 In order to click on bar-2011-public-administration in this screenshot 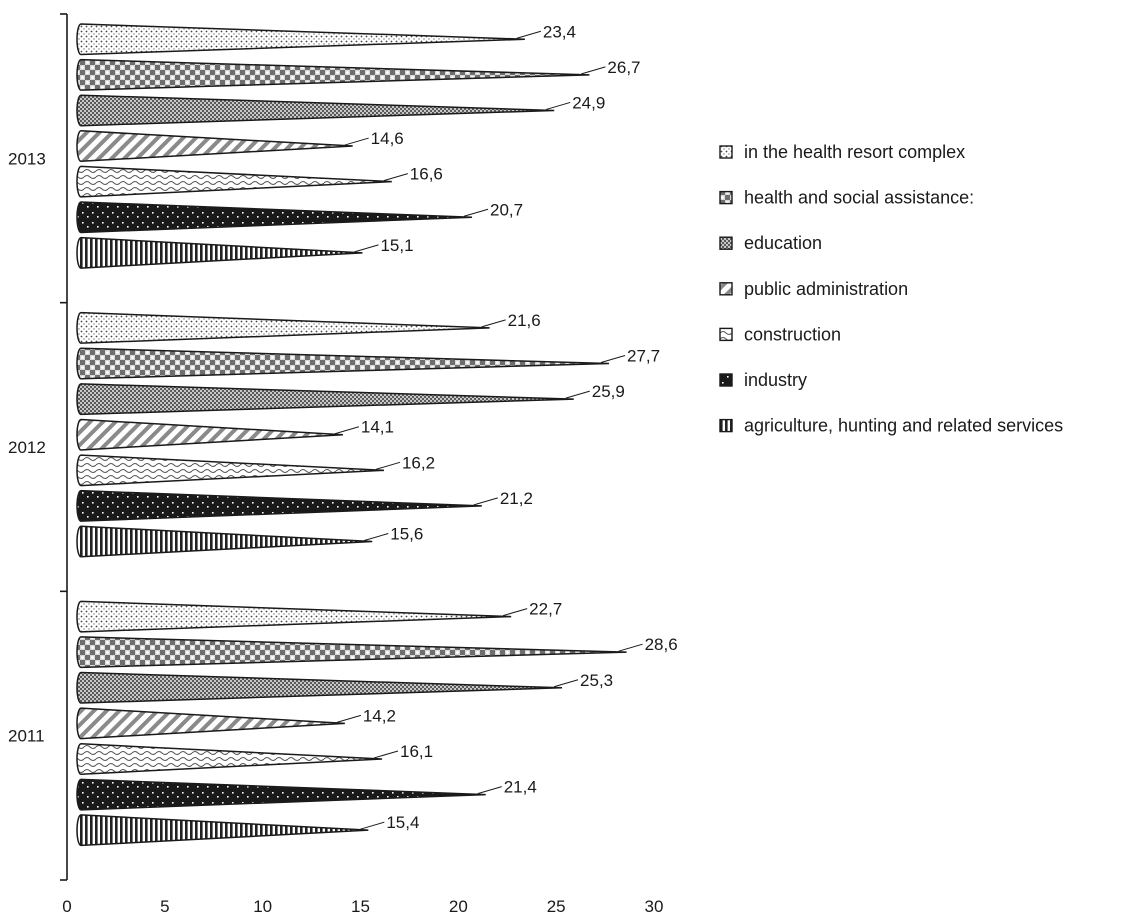, I will do `click(210, 723)`.